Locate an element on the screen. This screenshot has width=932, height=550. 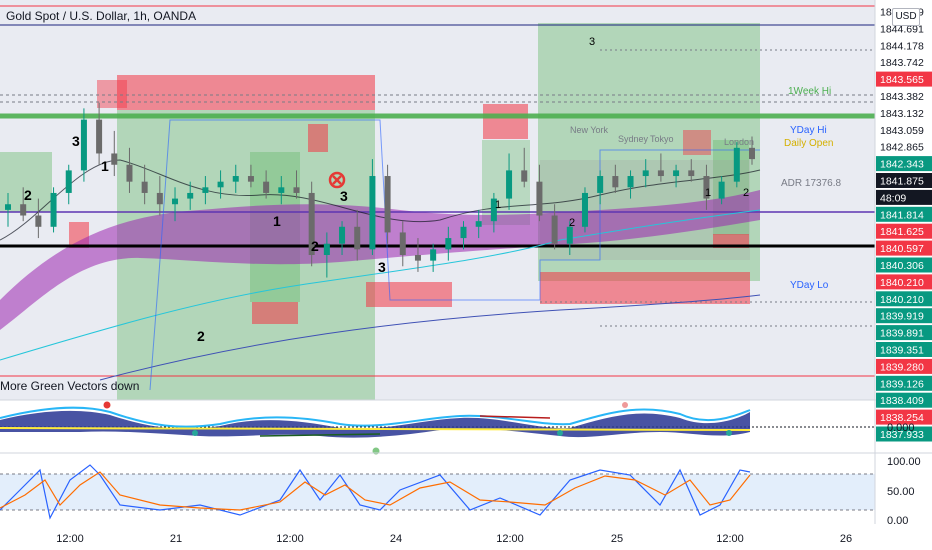
alert-x-marker is located at coordinates (337, 180).